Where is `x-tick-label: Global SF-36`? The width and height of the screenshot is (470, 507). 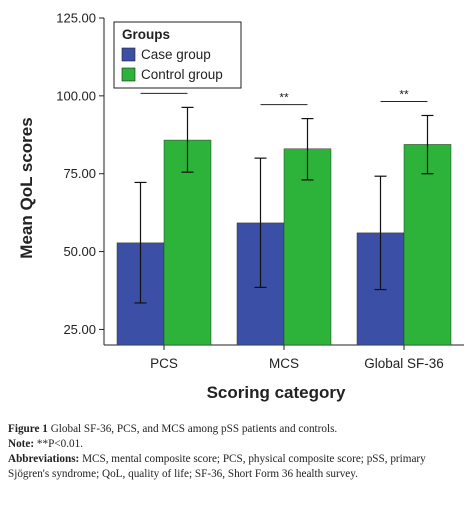 x-tick-label: Global SF-36 is located at coordinates (404, 363).